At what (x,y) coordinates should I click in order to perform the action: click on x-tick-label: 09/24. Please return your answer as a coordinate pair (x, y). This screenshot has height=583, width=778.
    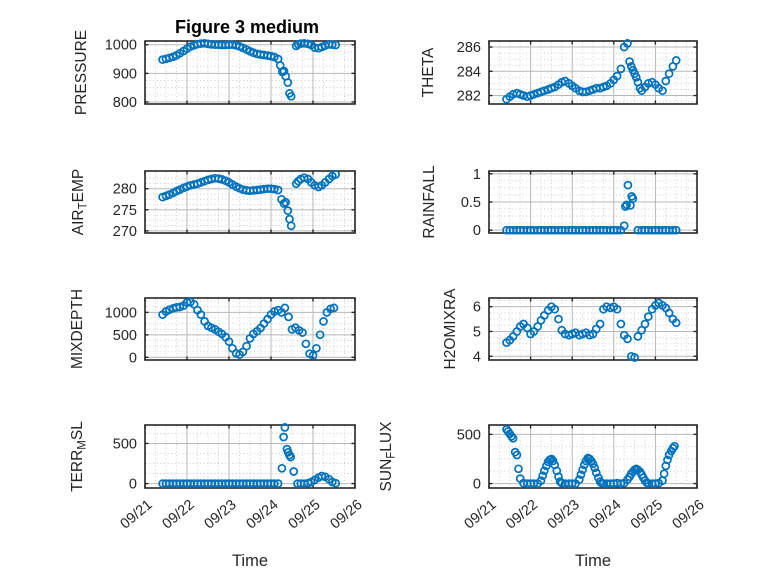
    Looking at the image, I should click on (262, 515).